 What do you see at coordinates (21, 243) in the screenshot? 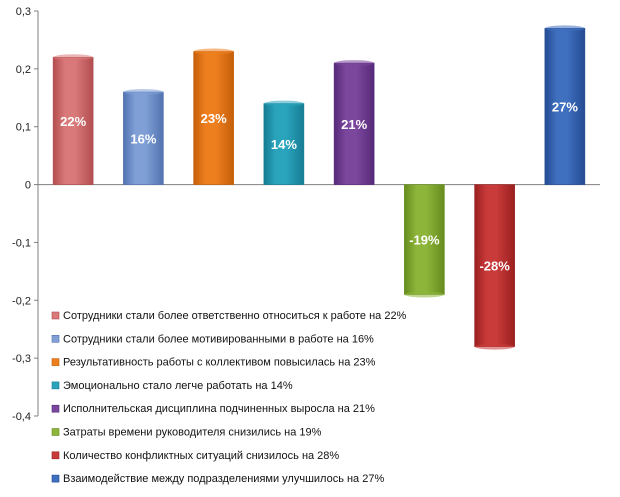
I see `y-tick-label: -0,1` at bounding box center [21, 243].